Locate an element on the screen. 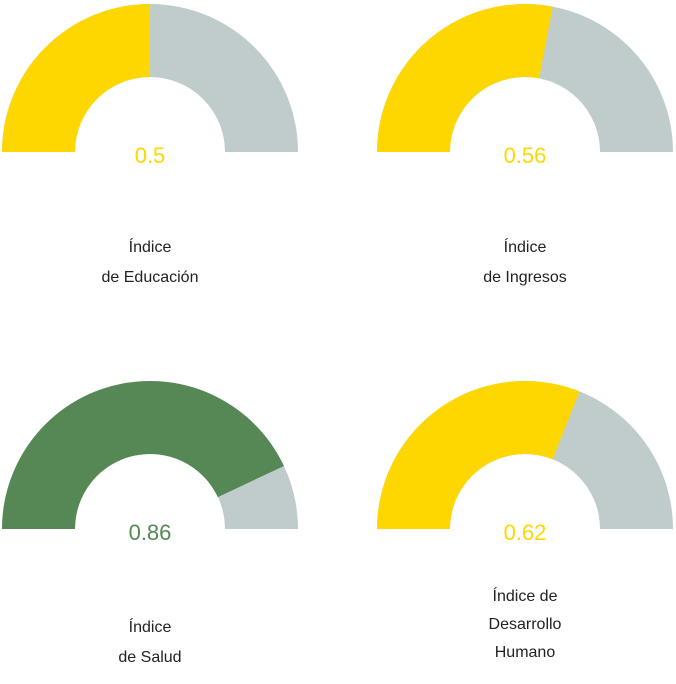 This screenshot has height=684, width=676. value-label: 0.56 is located at coordinates (525, 155).